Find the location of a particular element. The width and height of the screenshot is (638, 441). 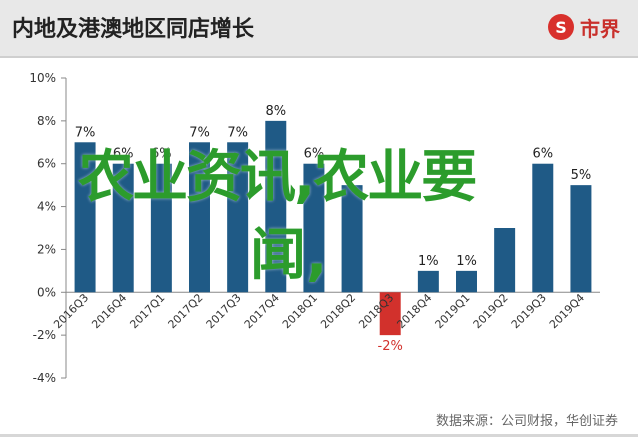

x-tick-label: 2016Q4 is located at coordinates (109, 311).